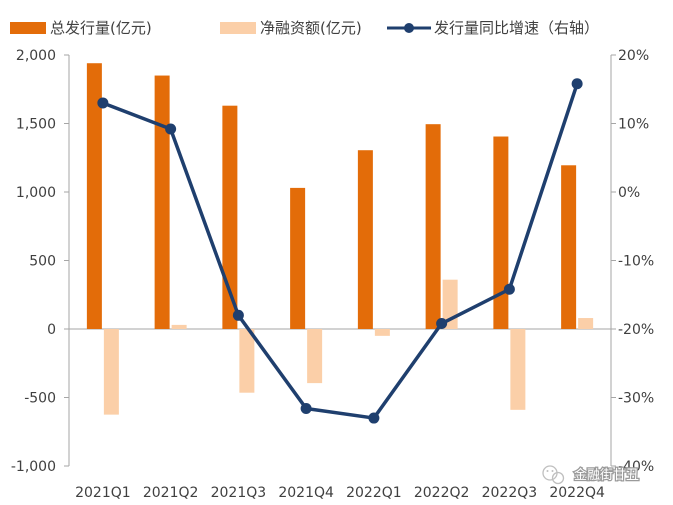 The width and height of the screenshot is (673, 505). What do you see at coordinates (606, 475) in the screenshot?
I see `watermark-text: 金融街甘丑` at bounding box center [606, 475].